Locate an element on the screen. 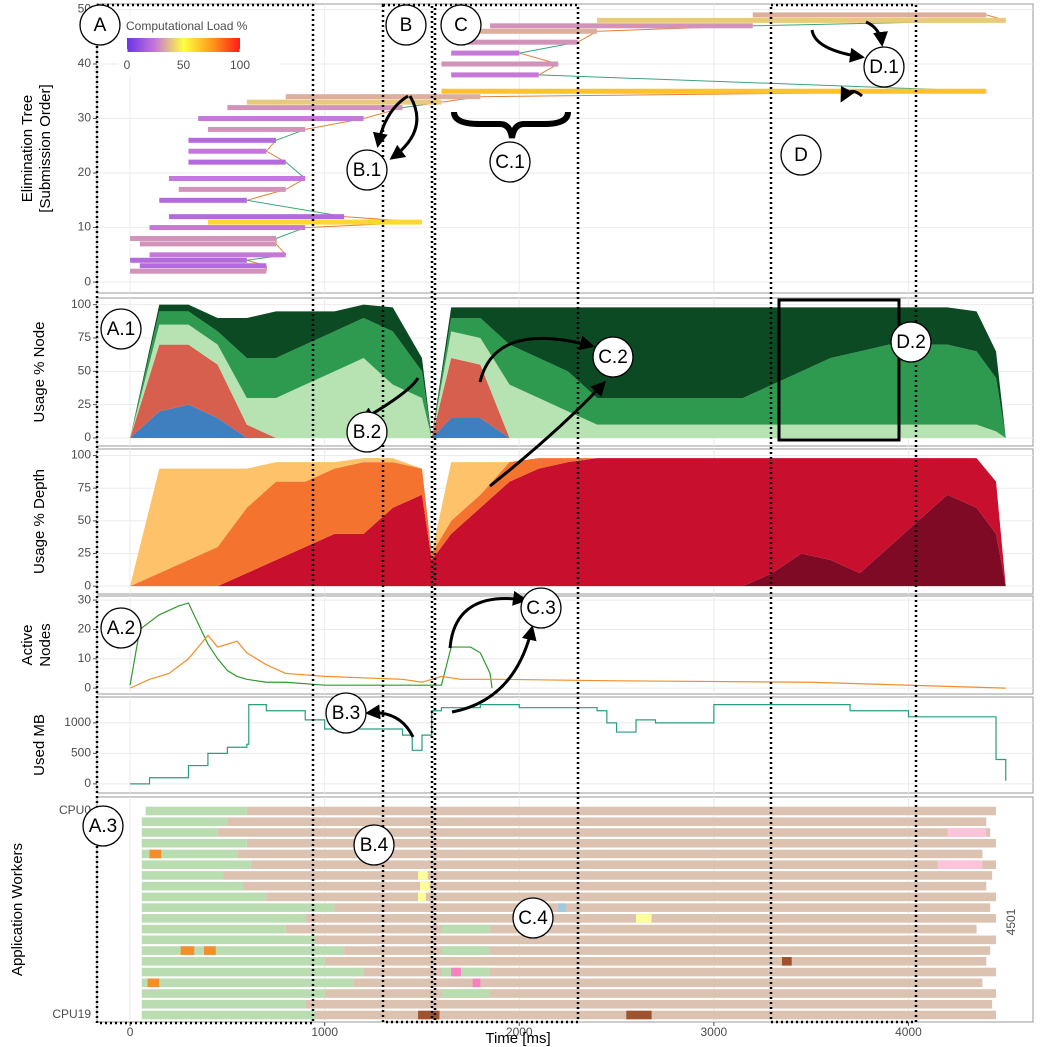 The height and width of the screenshot is (1047, 1041). legend-tick-label: 50 is located at coordinates (184, 65).